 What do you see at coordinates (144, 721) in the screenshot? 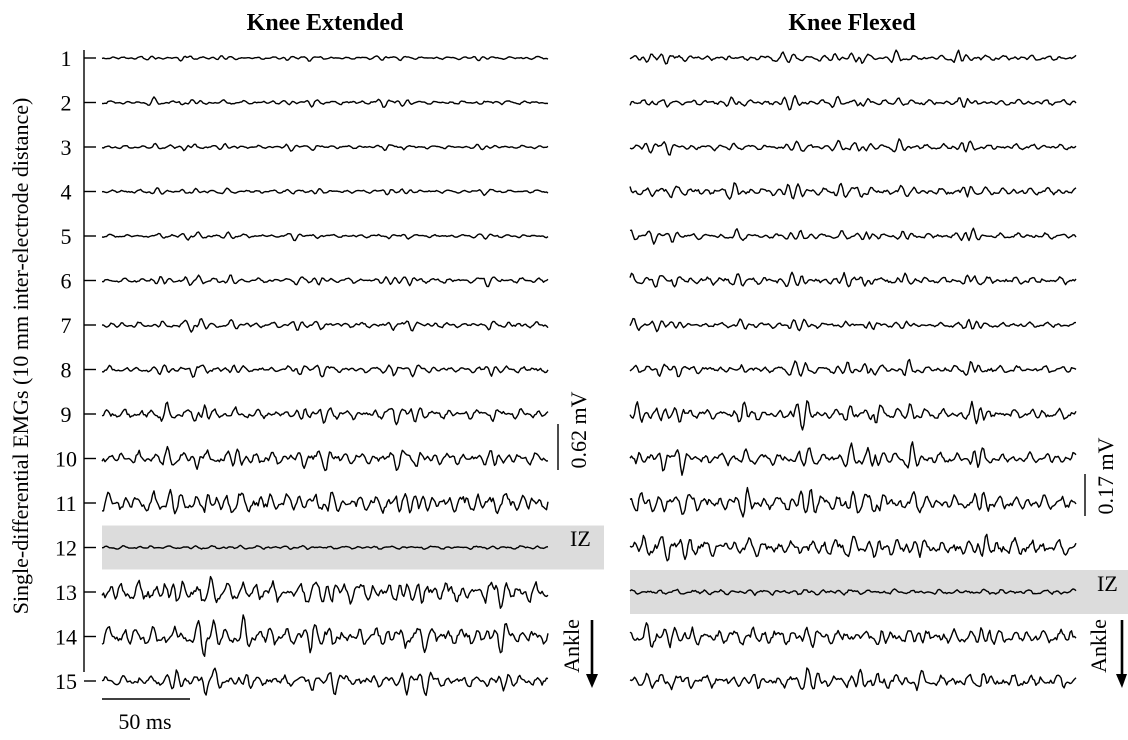
I see `time-scale-label: 50 ms` at bounding box center [144, 721].